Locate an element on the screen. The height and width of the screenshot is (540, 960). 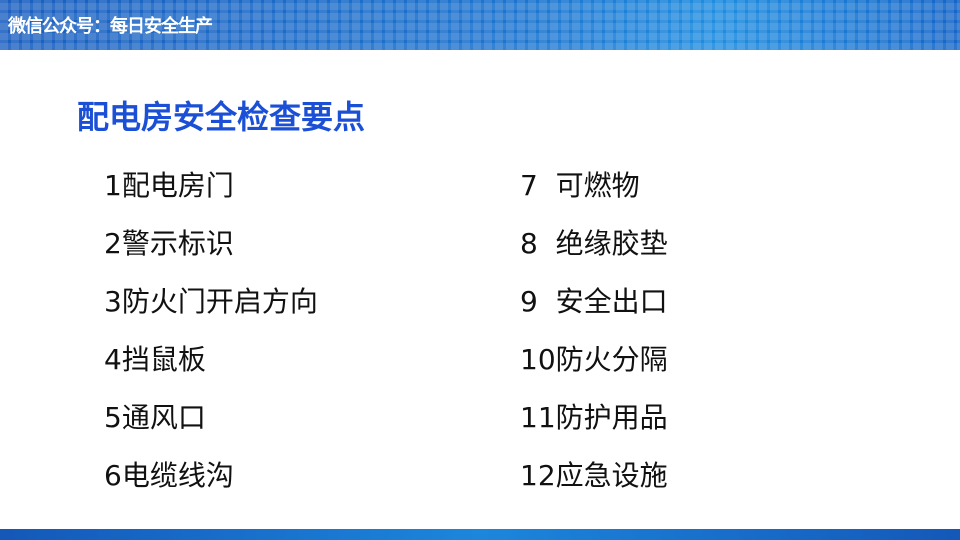
header-title: 微信公众号：每日安全生产 is located at coordinates (110, 26).